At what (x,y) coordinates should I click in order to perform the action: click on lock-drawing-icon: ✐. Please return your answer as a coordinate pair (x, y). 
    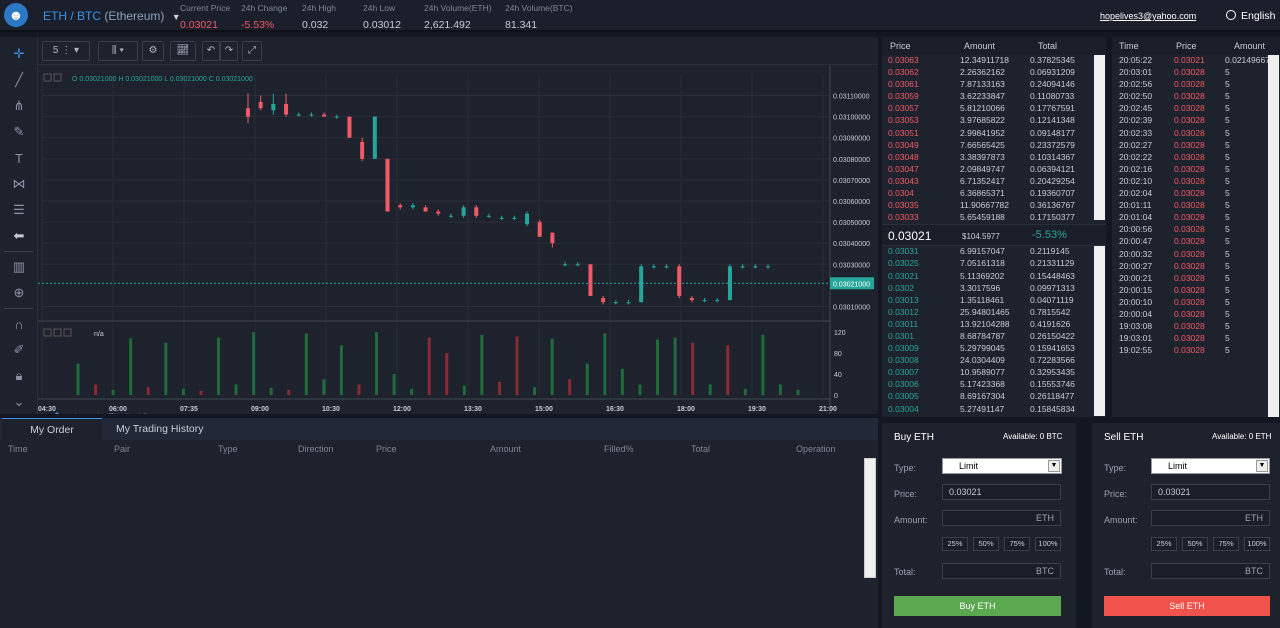
    Looking at the image, I should click on (19, 349).